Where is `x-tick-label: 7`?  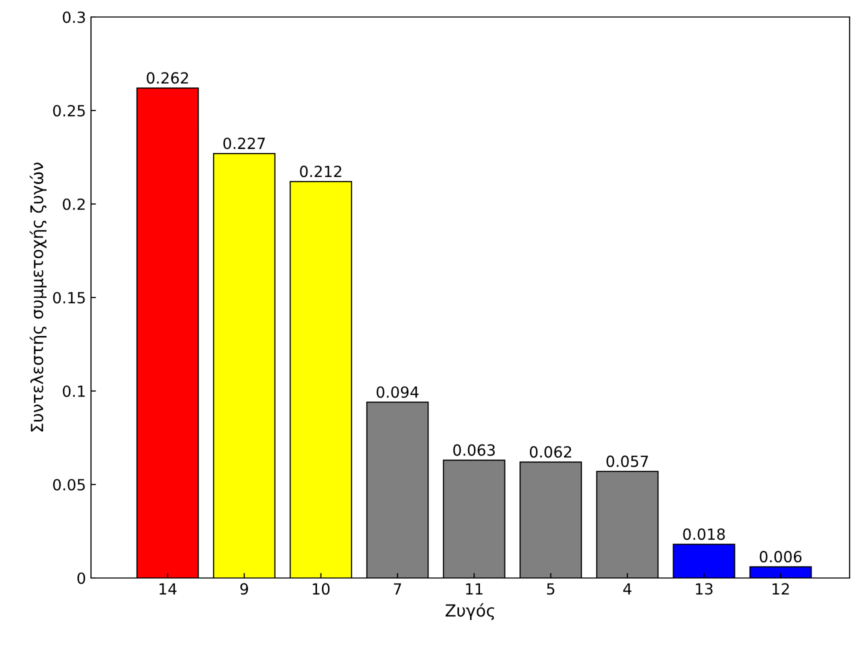 x-tick-label: 7 is located at coordinates (398, 588).